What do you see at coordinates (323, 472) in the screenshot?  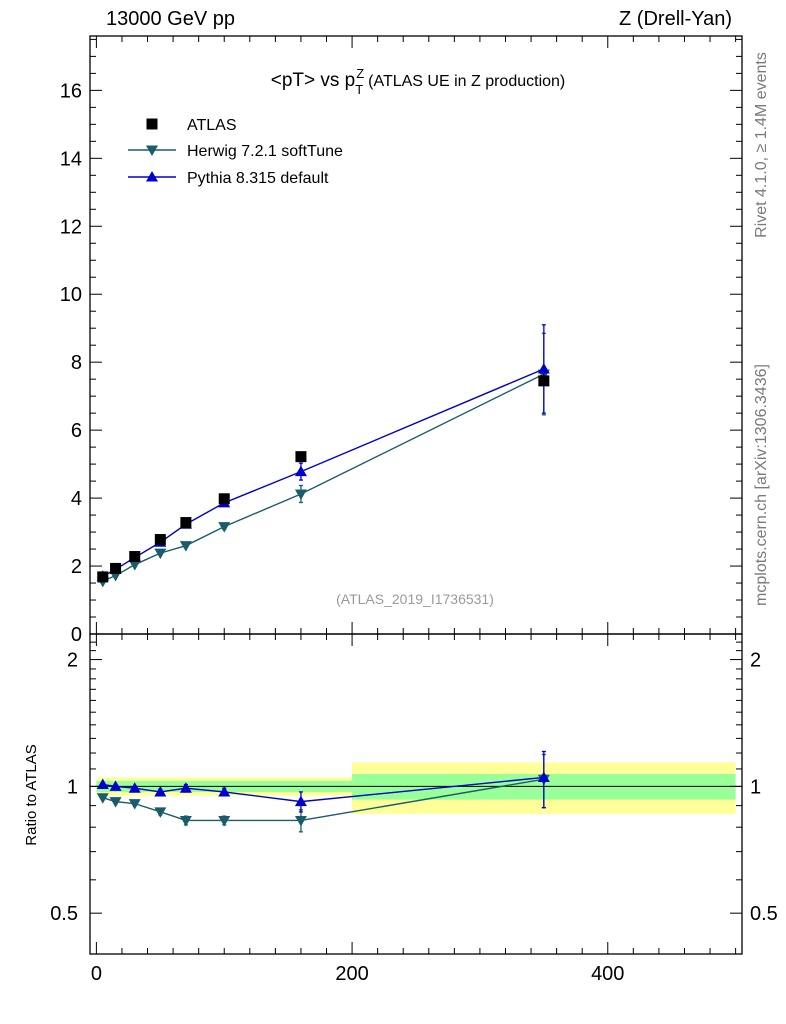 I see `pythia-line` at bounding box center [323, 472].